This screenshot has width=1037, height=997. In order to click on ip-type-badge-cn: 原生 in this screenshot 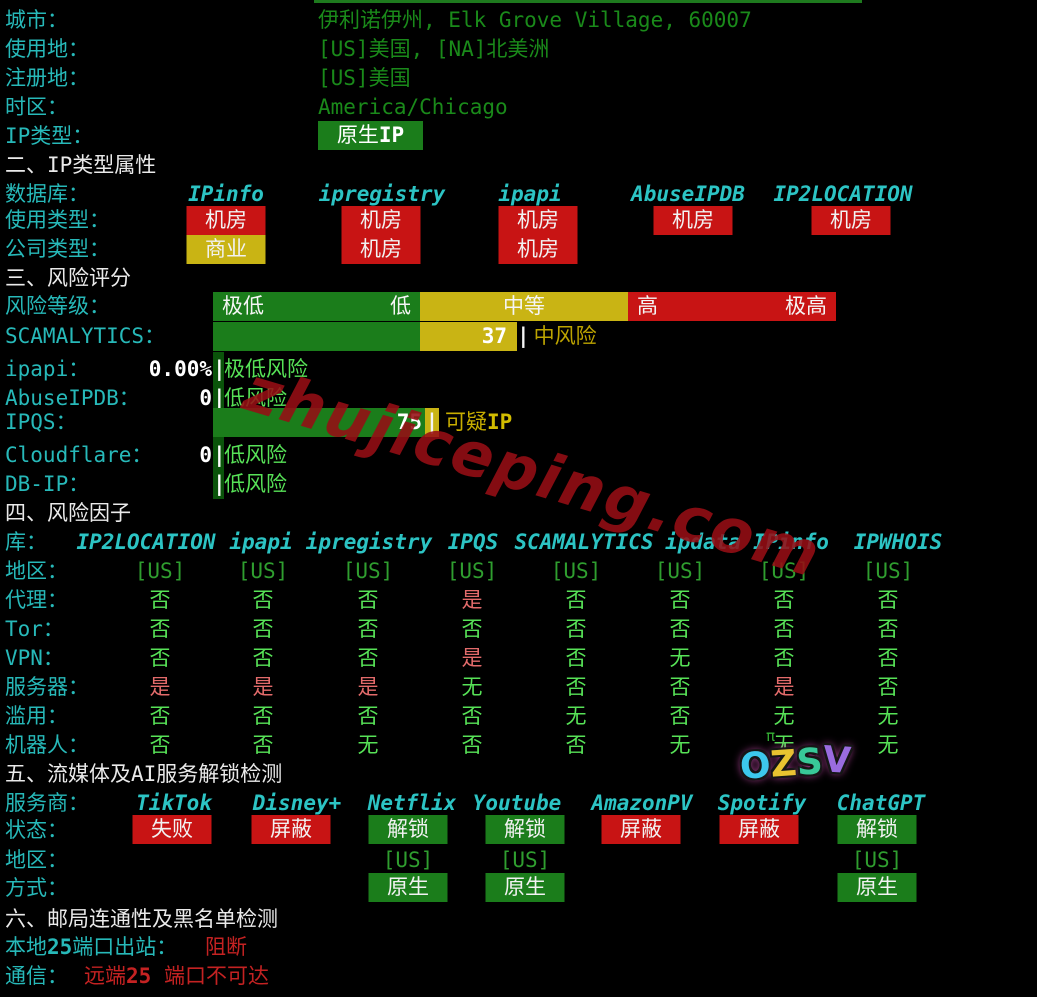, I will do `click(357, 135)`.